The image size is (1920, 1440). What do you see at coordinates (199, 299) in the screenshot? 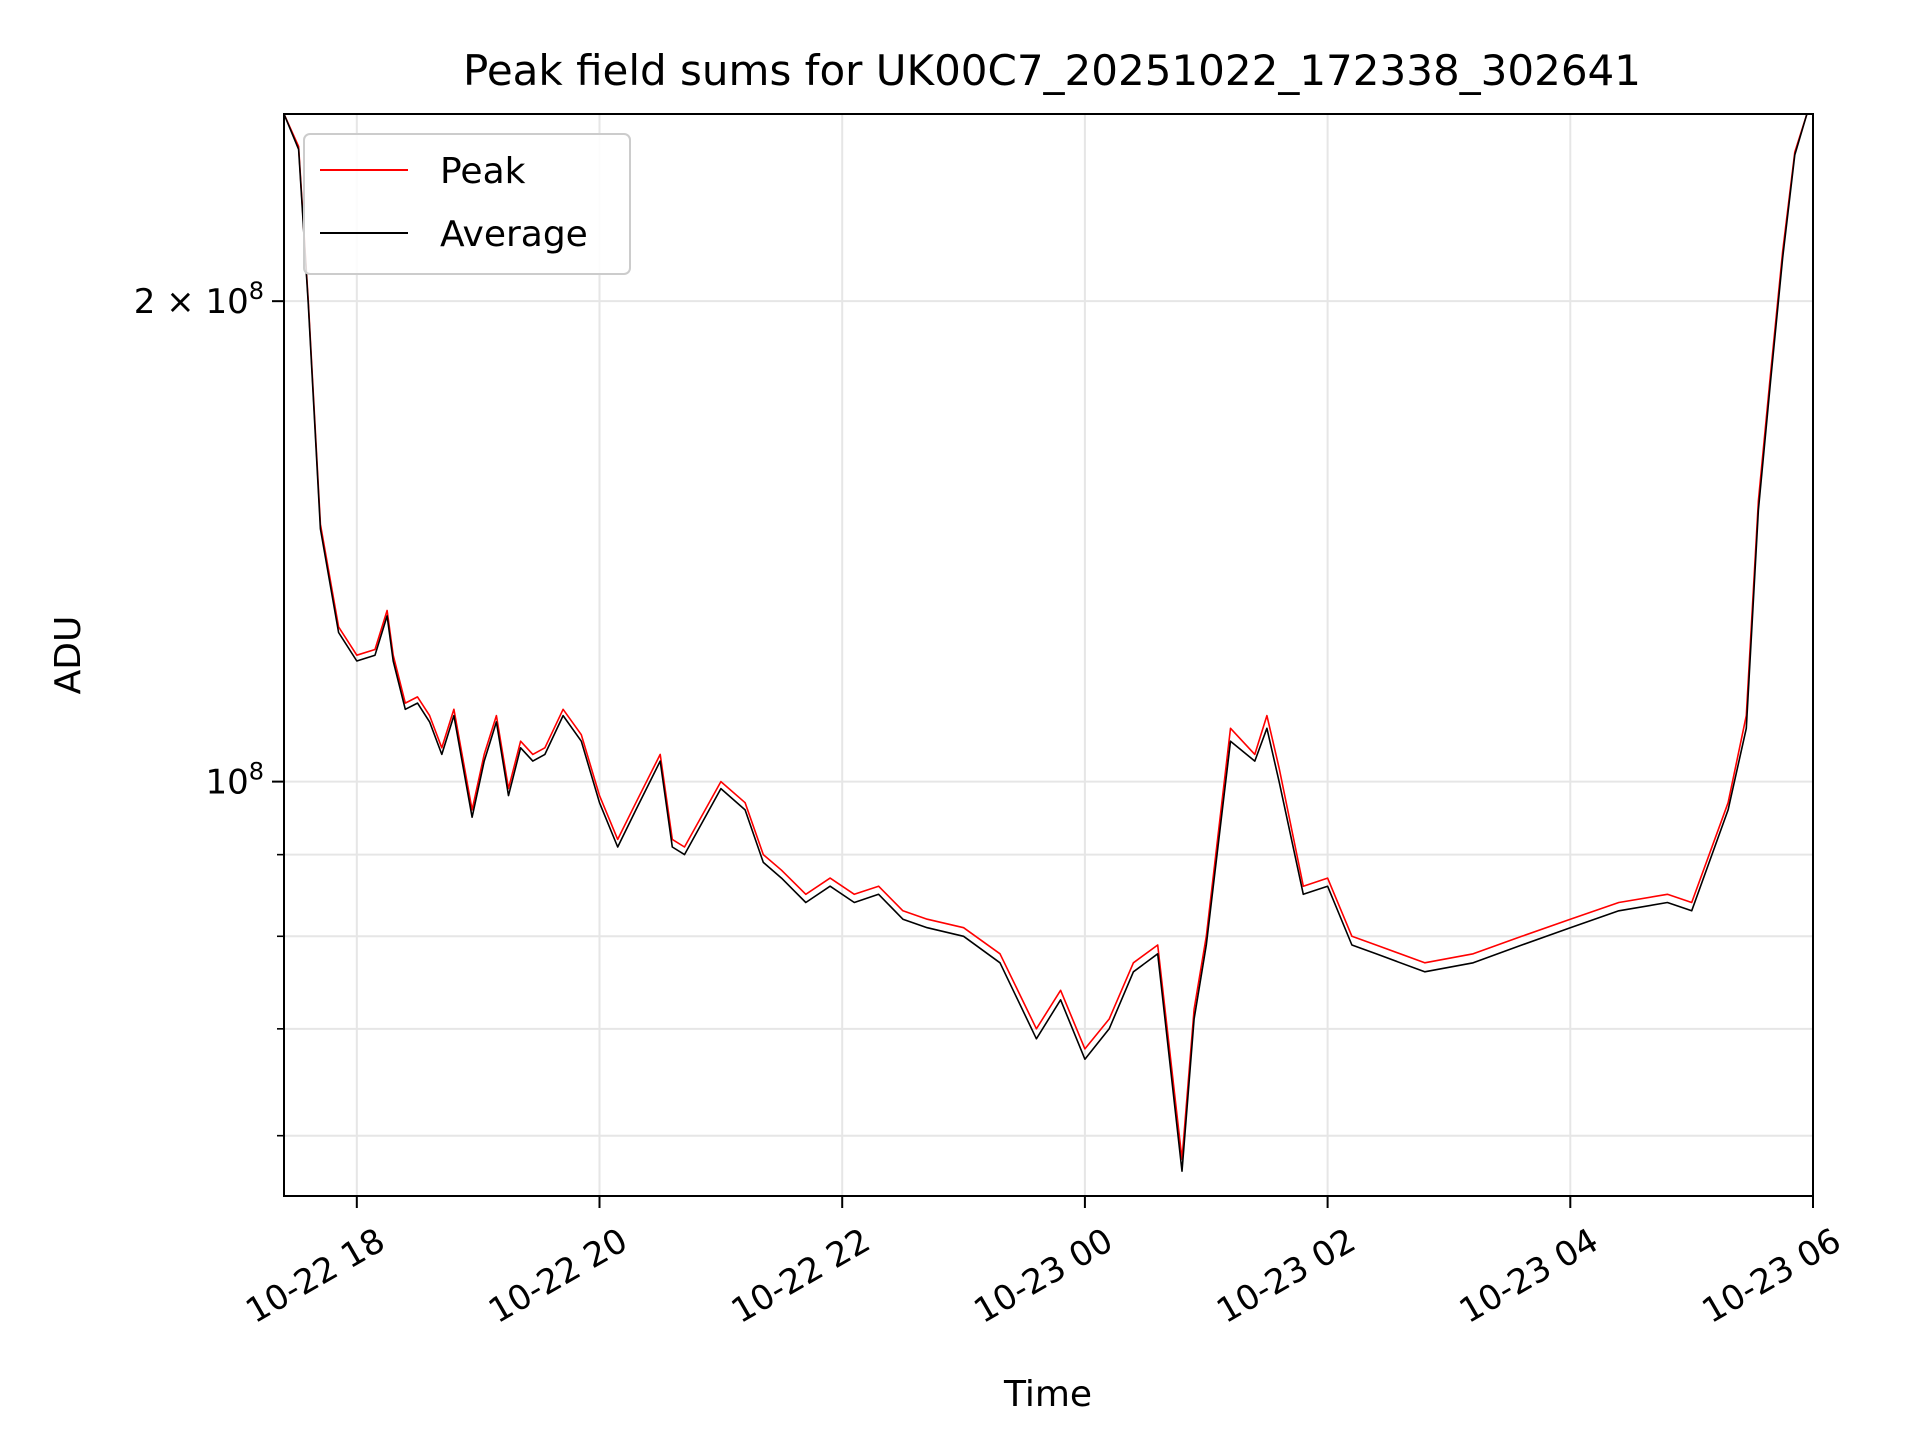
I see `y-tick-label: 2 × 108` at bounding box center [199, 299].